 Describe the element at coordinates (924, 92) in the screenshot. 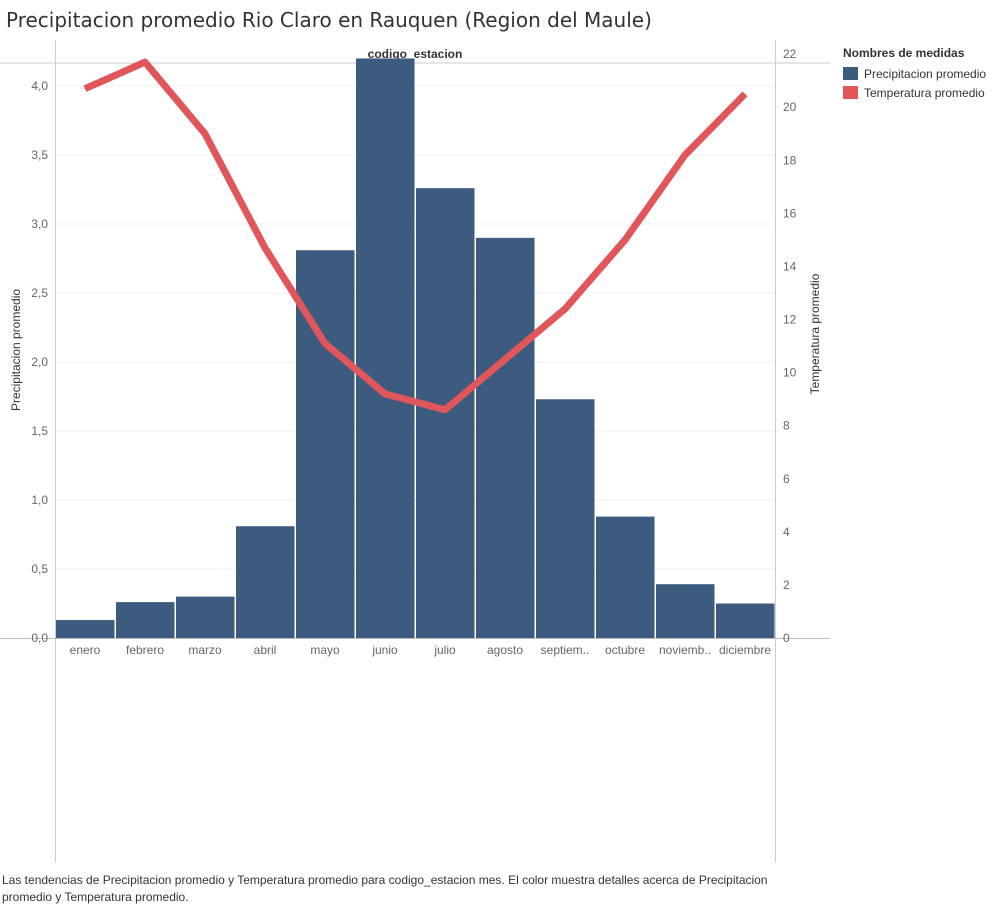

I see `legend-label-temperature: Temperatura promedio` at that location.